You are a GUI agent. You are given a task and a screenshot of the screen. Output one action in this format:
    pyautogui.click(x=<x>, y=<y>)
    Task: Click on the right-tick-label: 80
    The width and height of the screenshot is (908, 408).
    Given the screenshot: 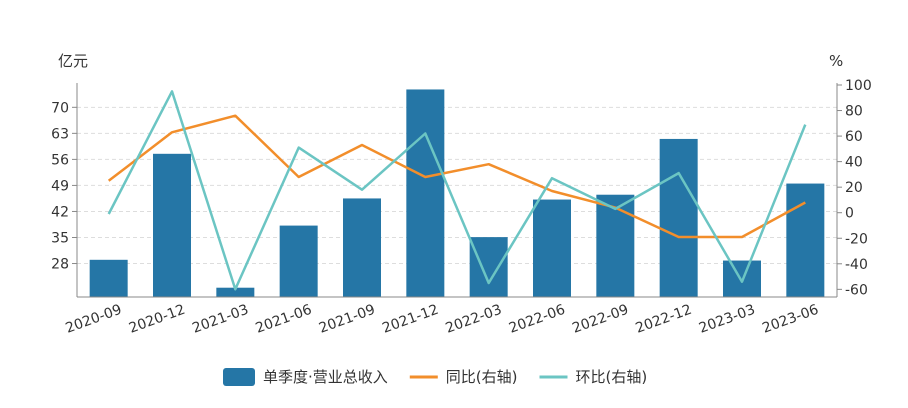 What is the action you would take?
    pyautogui.click(x=854, y=112)
    